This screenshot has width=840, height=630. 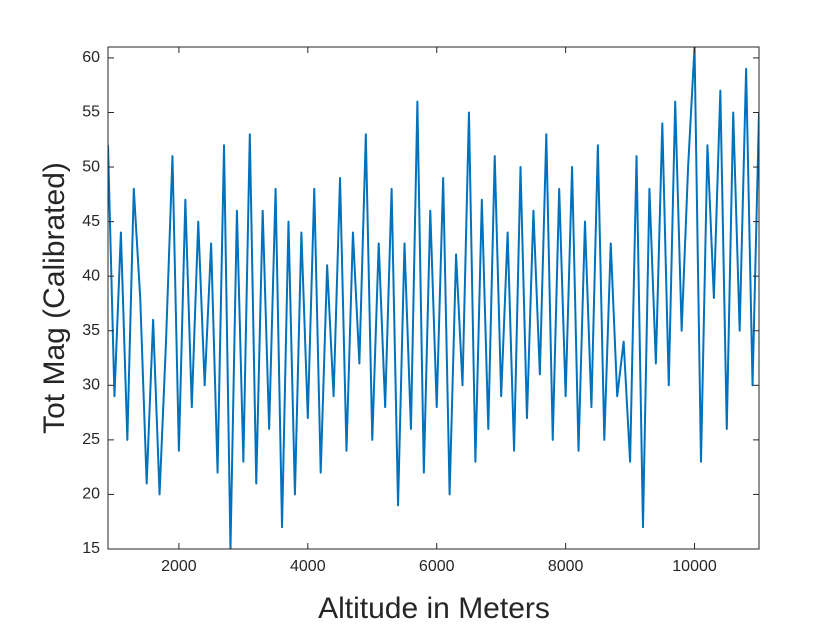 I want to click on y-tick-label: 15, so click(x=91, y=548).